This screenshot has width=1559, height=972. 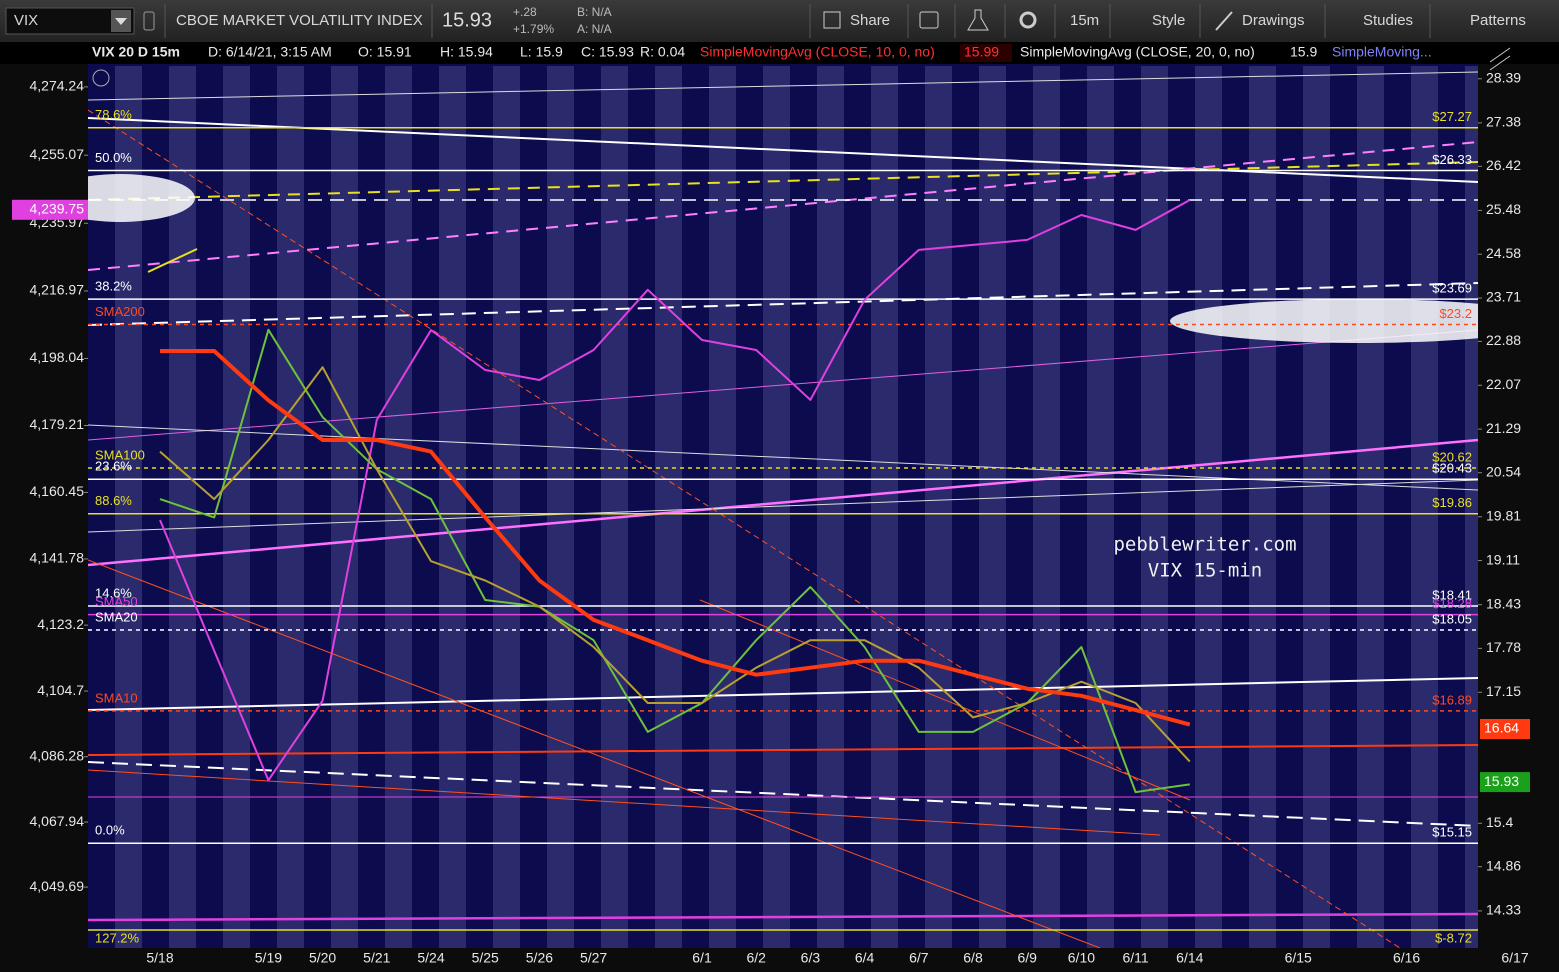 I want to click on level-price: $23.69, so click(x=1452, y=288).